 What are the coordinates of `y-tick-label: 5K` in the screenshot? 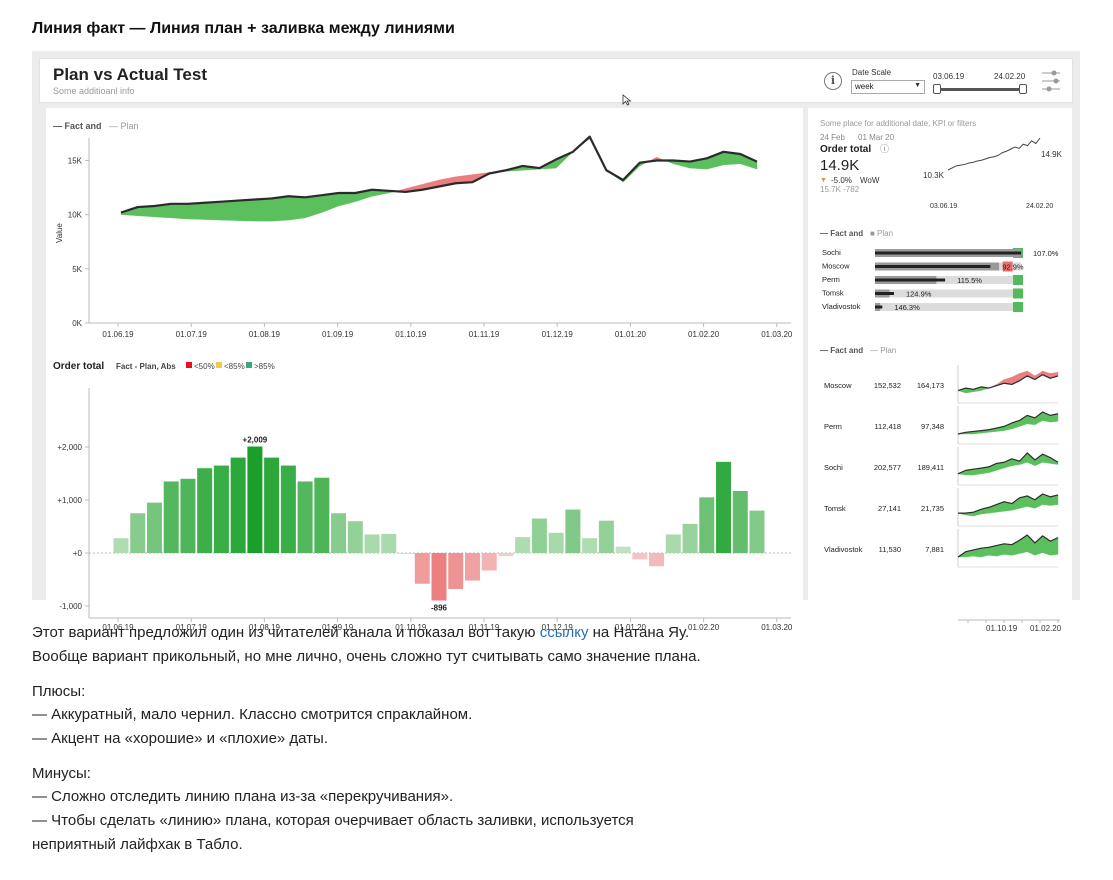 It's located at (77, 269).